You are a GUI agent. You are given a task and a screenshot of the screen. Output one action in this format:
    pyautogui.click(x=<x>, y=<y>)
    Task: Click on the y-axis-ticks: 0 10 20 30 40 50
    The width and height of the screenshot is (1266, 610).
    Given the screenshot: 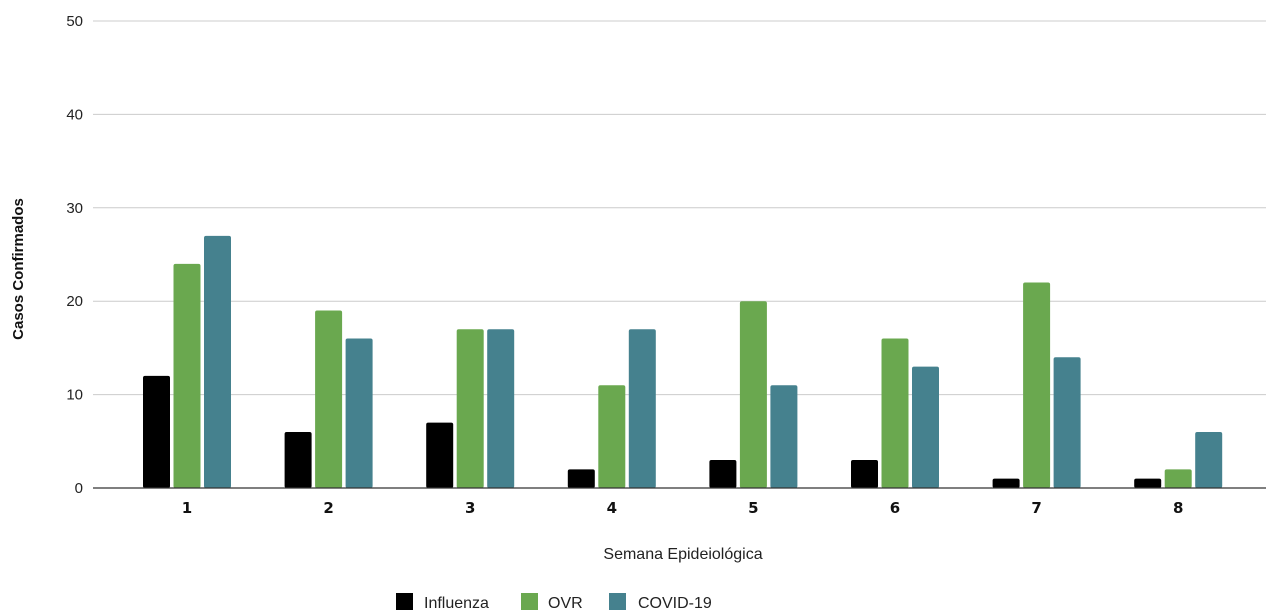 What is the action you would take?
    pyautogui.click(x=74, y=255)
    